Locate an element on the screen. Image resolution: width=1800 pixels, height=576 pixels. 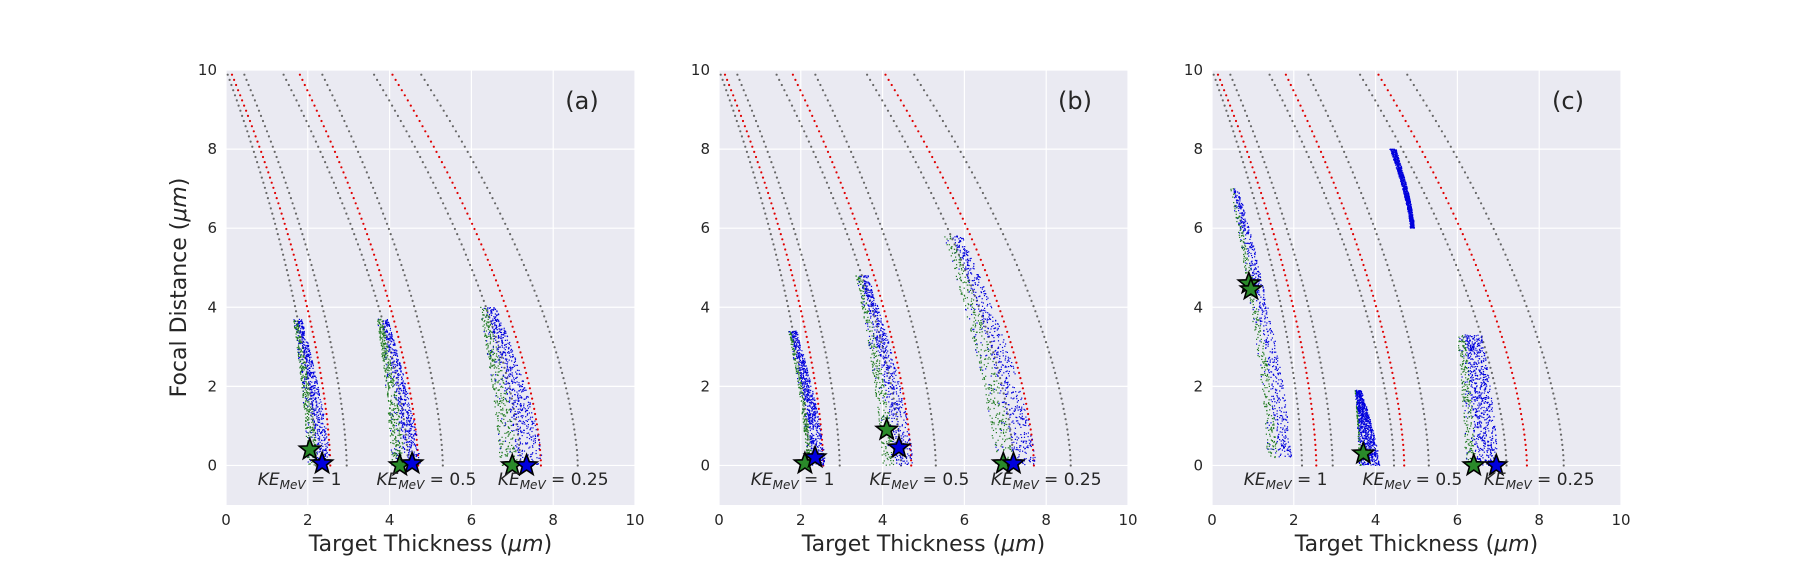
panel-label: (b) is located at coordinates (1075, 101).